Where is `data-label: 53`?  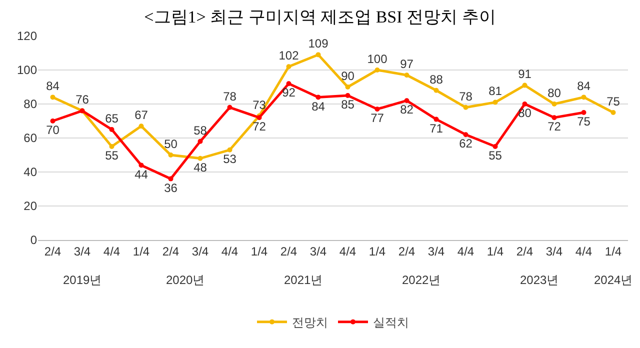
data-label: 53 is located at coordinates (230, 159).